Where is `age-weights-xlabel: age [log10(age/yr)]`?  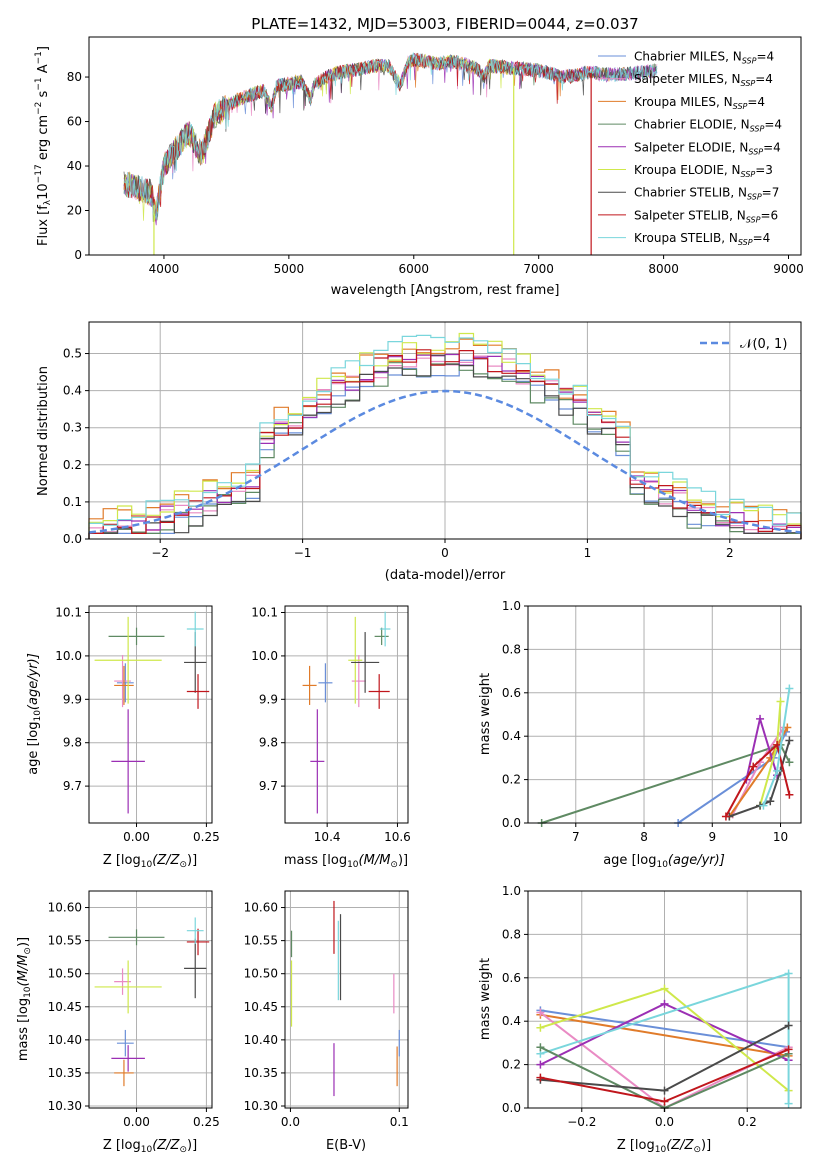 age-weights-xlabel: age [log10(age/yr)] is located at coordinates (664, 861).